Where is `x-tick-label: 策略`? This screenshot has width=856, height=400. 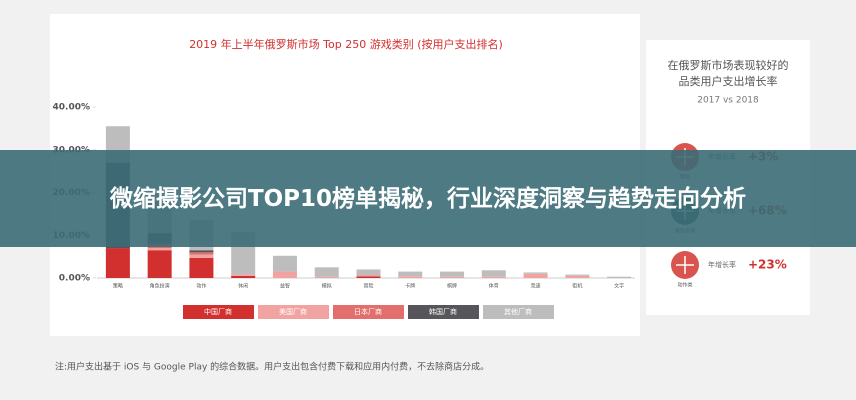 x-tick-label: 策略 is located at coordinates (118, 286).